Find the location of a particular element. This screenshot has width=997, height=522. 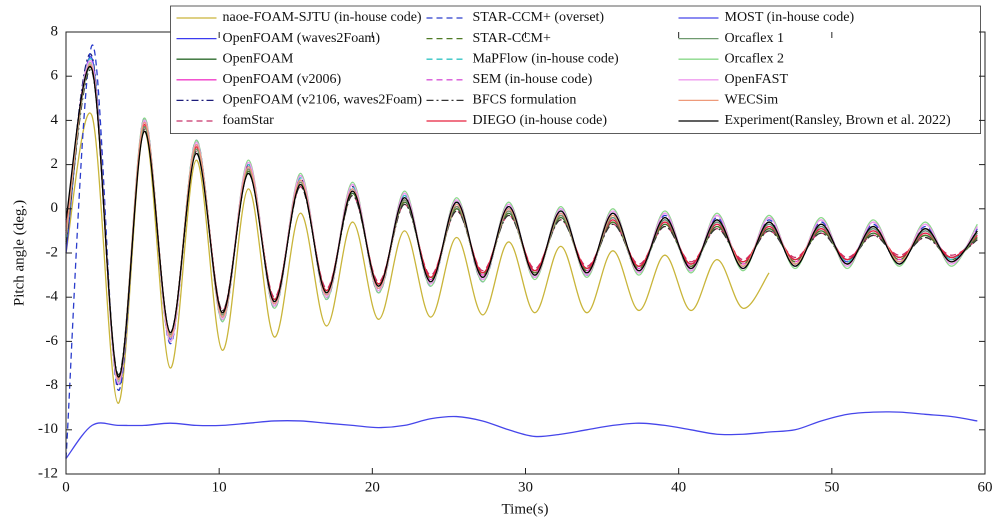

legend-label: WECSim is located at coordinates (752, 100).